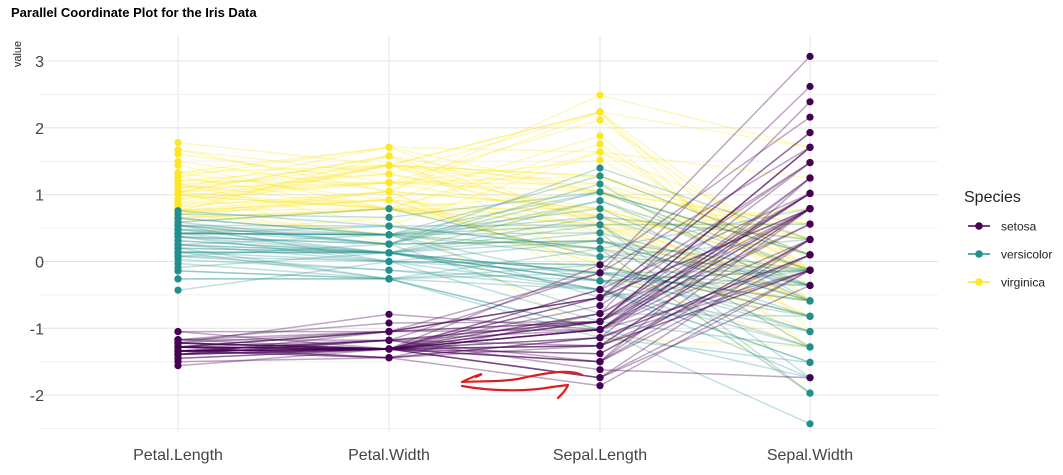 The height and width of the screenshot is (475, 1063). What do you see at coordinates (1026, 255) in the screenshot?
I see `legend-label-versicolor: versicolor` at bounding box center [1026, 255].